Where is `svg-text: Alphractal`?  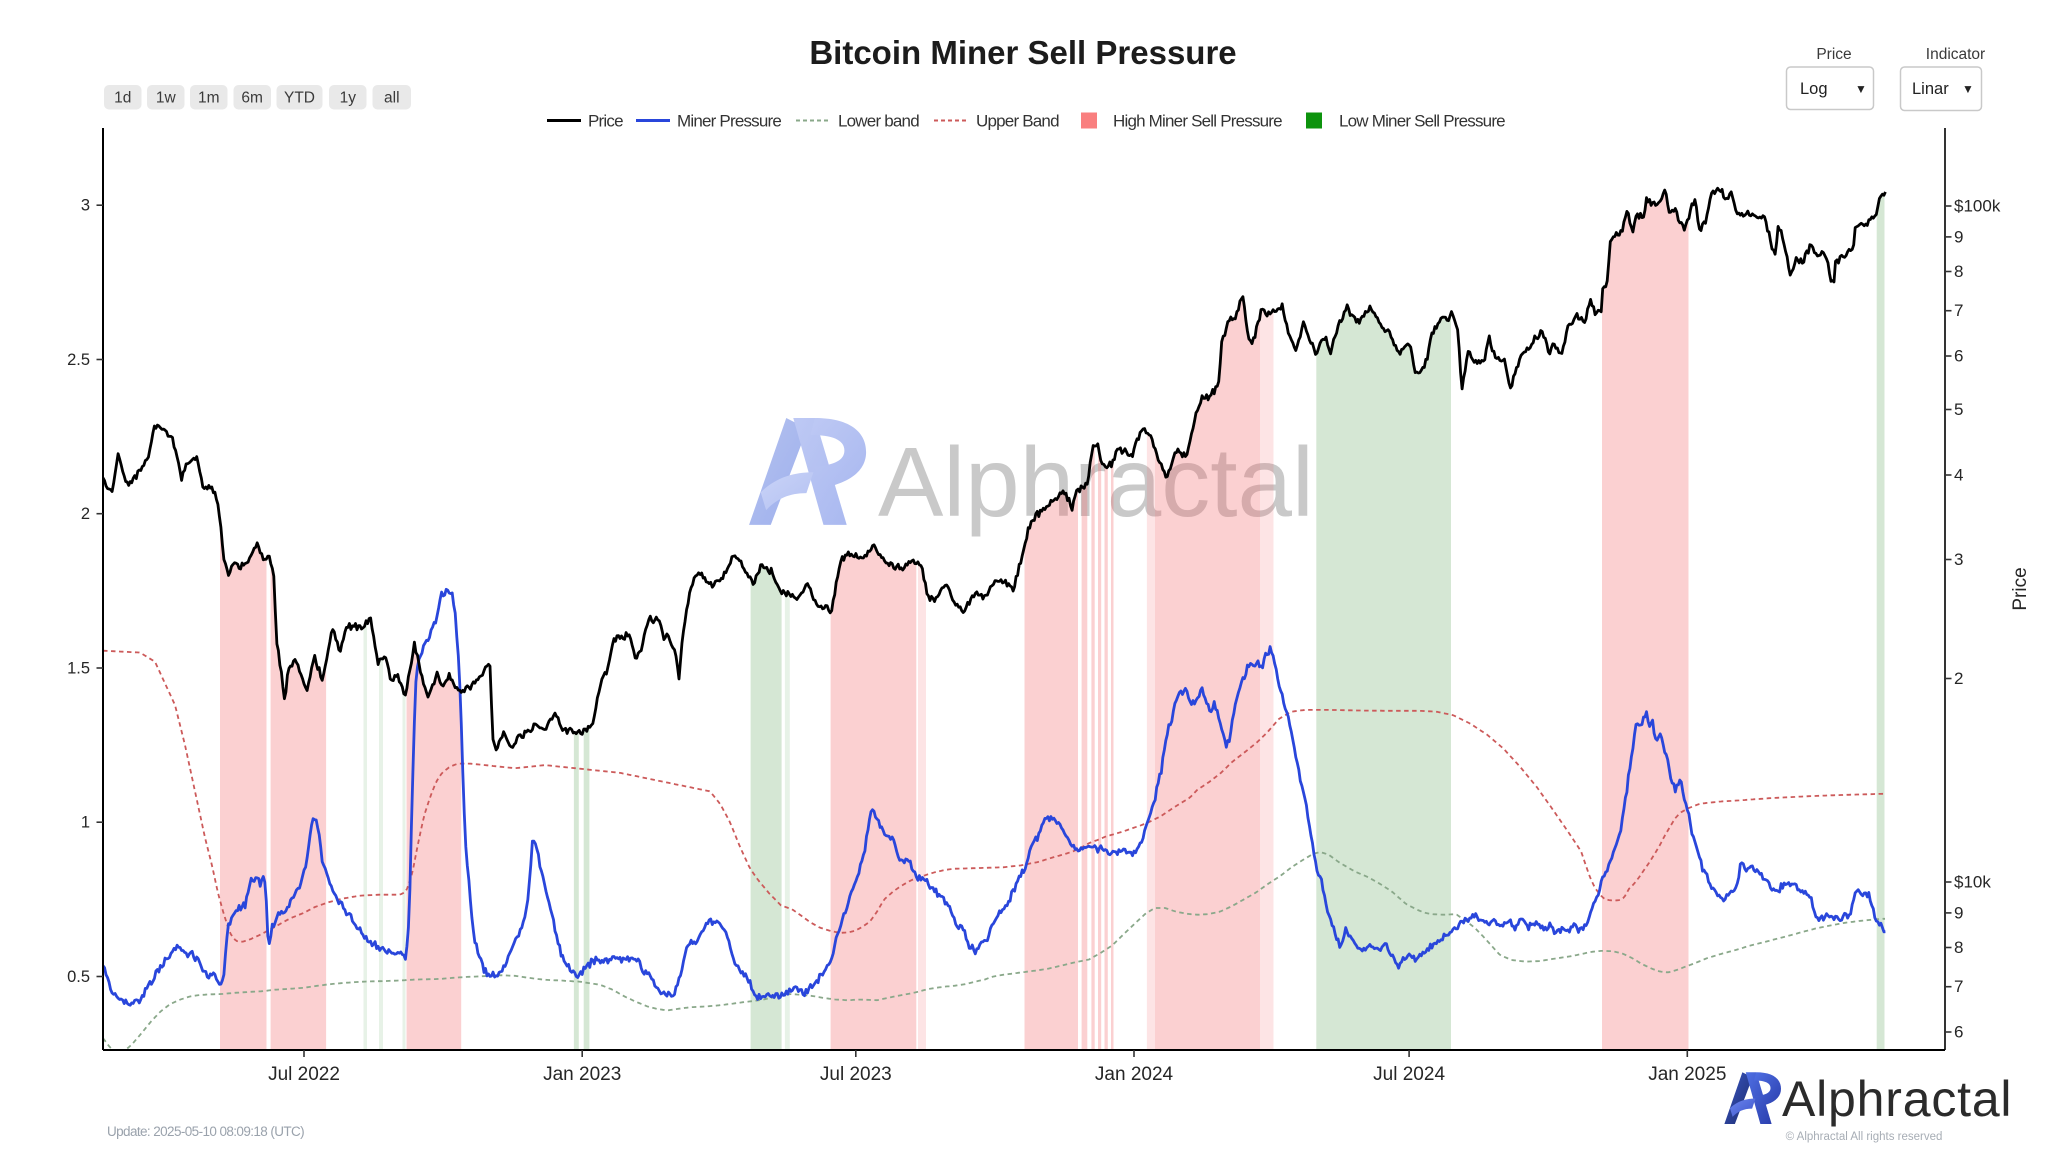
svg-text: Alphractal is located at coordinates (1897, 1099).